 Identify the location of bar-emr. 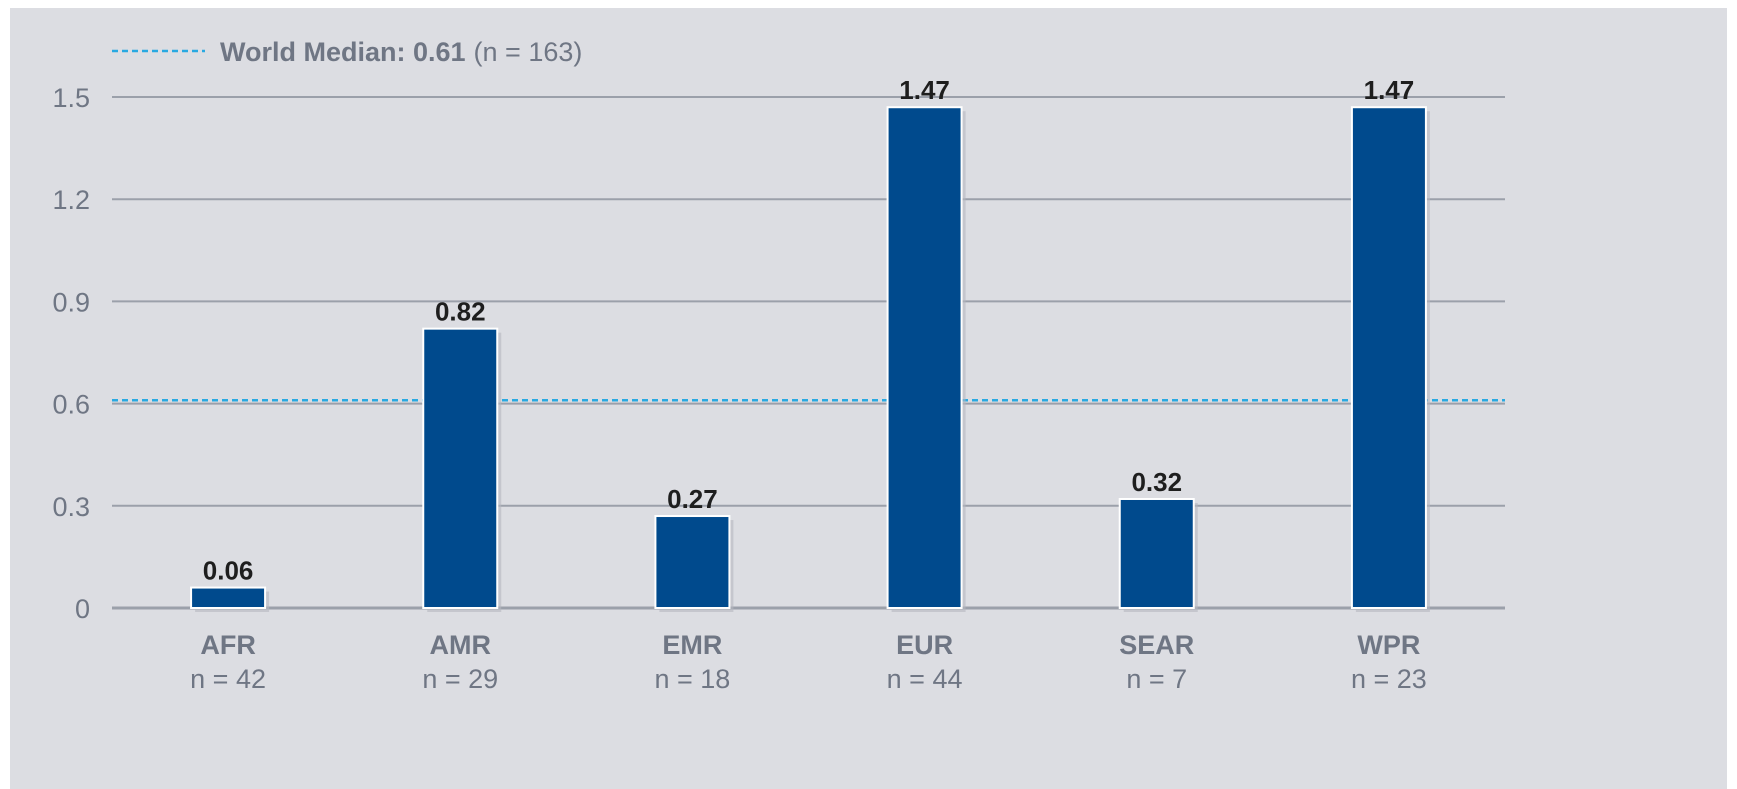
(692, 562).